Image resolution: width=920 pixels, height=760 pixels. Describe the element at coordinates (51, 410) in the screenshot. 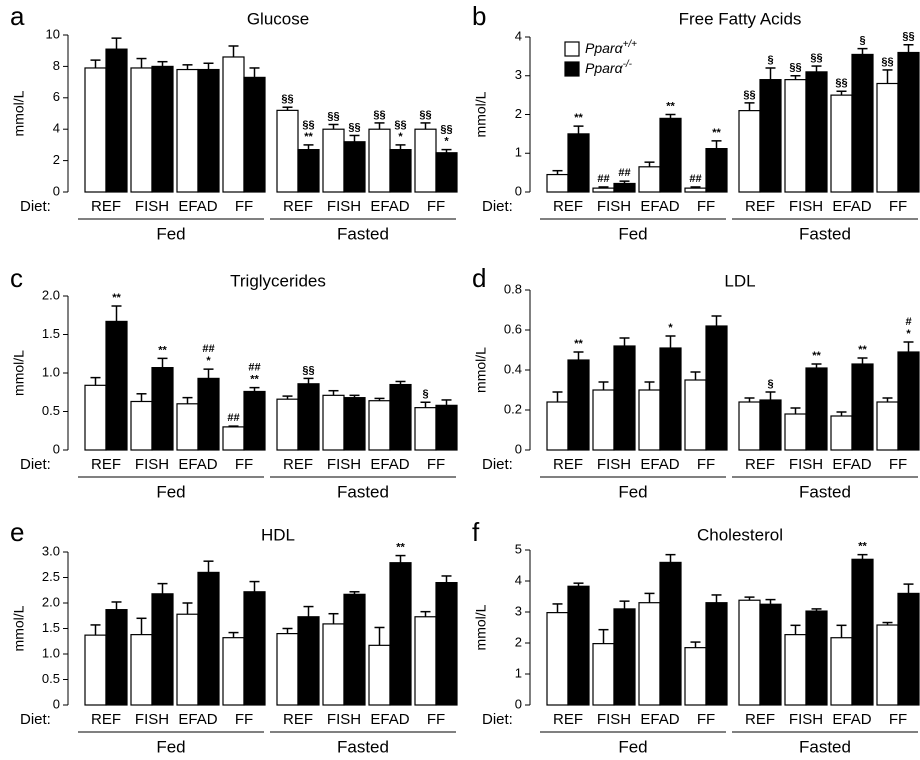

I see `y-tick-label: 0.5` at that location.